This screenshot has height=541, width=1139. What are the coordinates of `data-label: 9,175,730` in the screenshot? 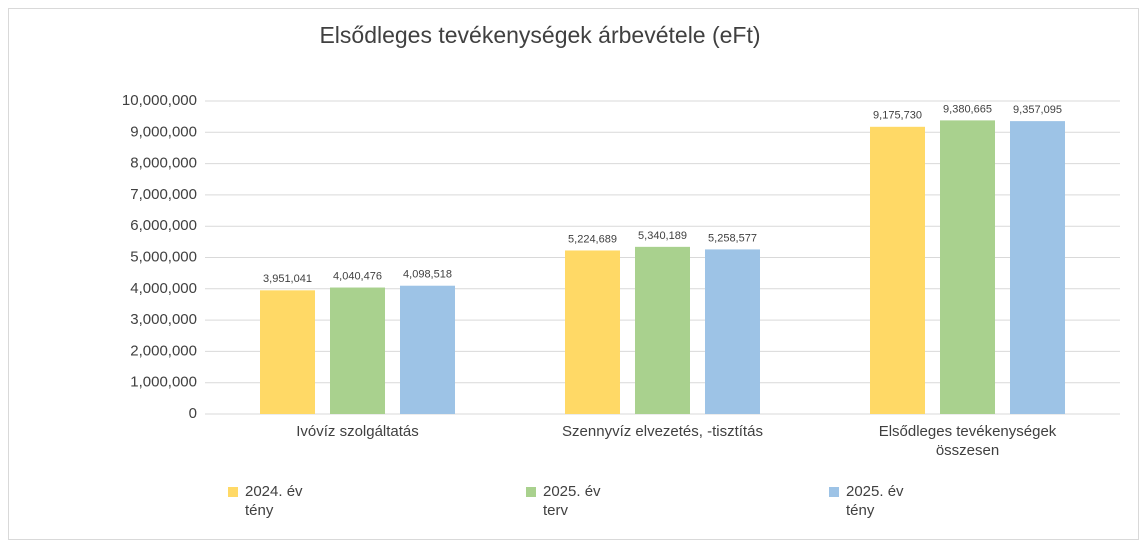 It's located at (897, 116).